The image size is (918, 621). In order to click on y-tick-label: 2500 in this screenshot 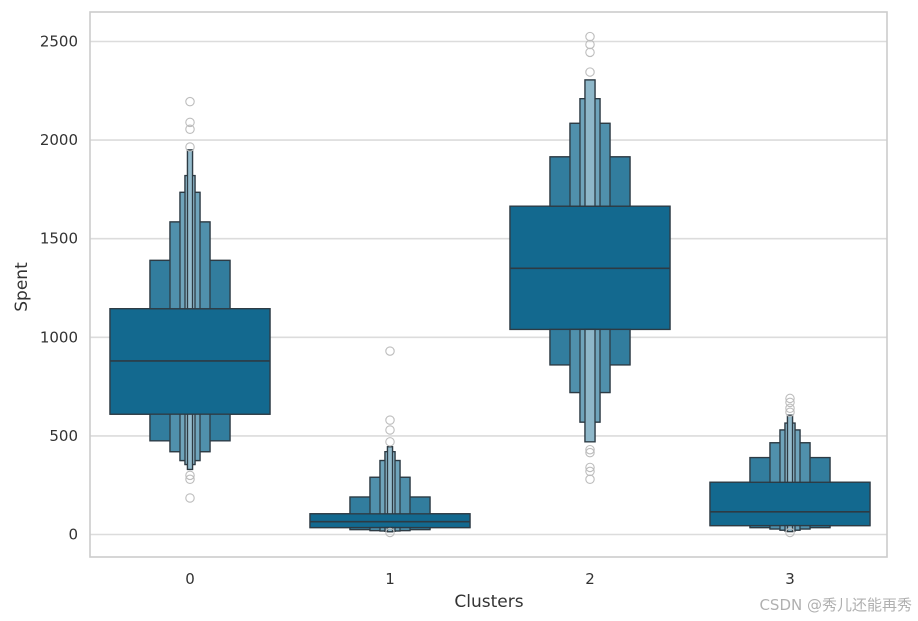, I will do `click(59, 42)`.